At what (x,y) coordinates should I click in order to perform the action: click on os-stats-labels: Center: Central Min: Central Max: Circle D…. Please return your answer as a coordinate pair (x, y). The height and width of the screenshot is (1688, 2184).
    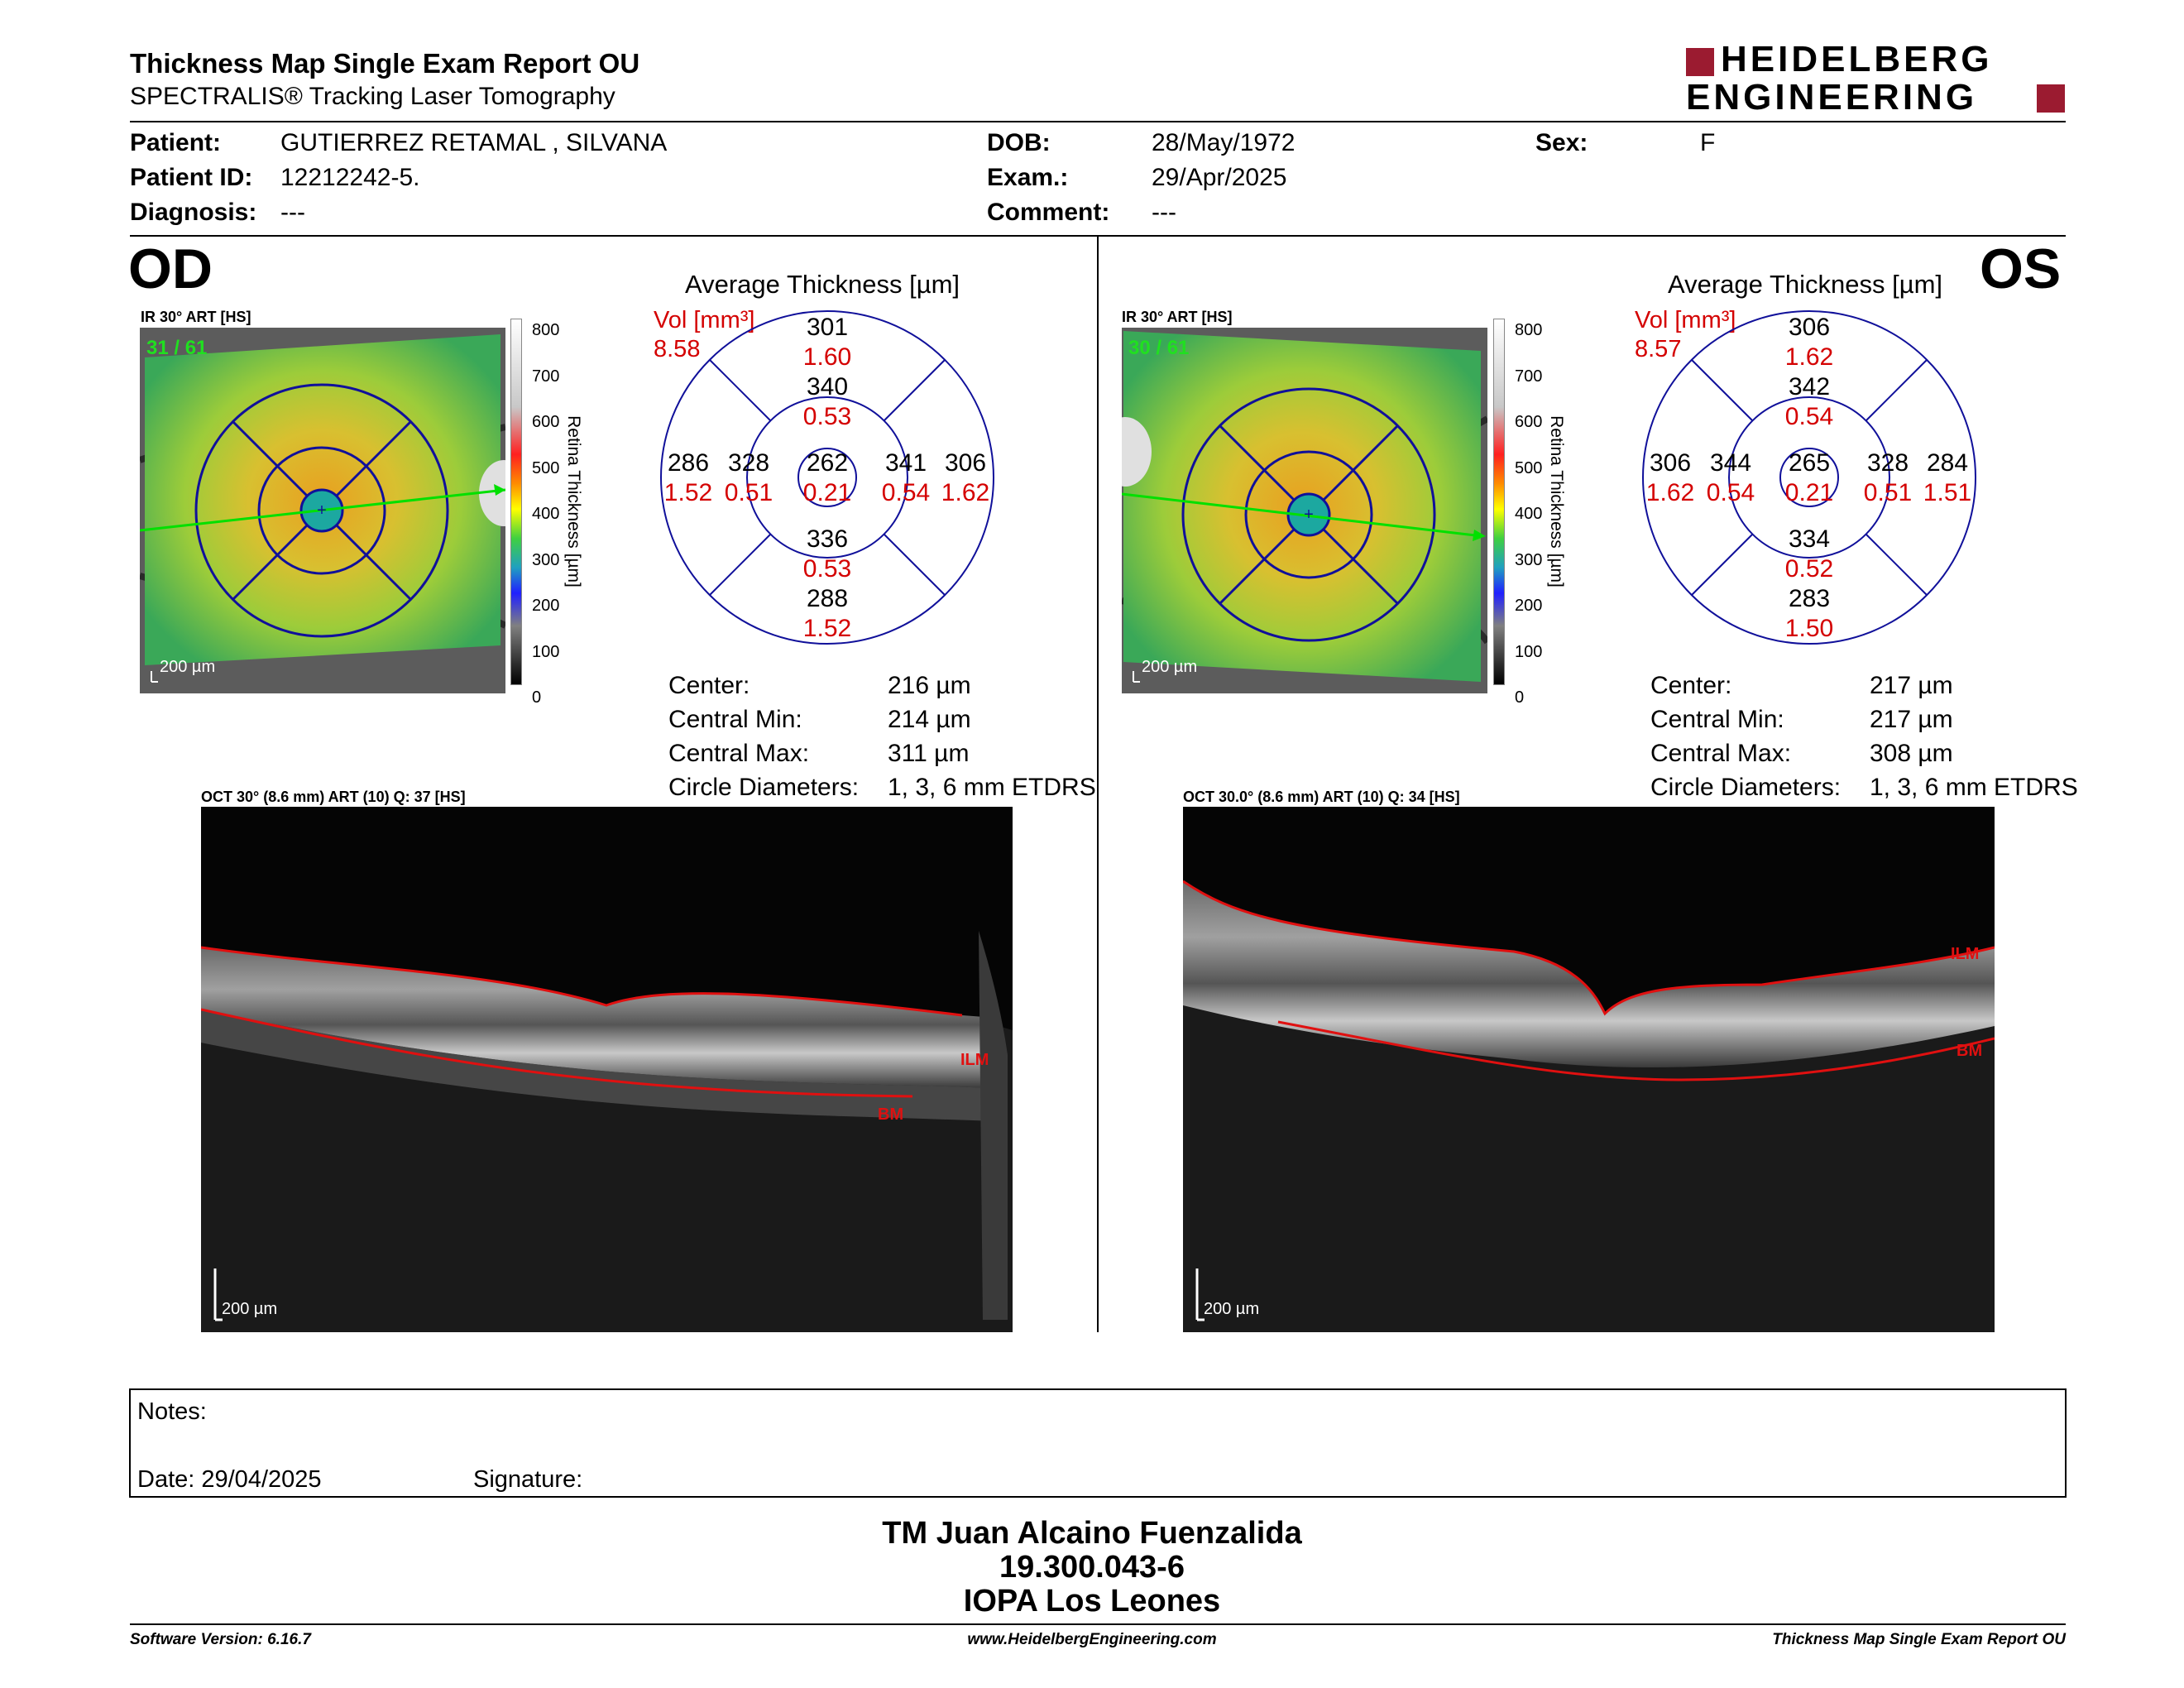
    Looking at the image, I should click on (1746, 736).